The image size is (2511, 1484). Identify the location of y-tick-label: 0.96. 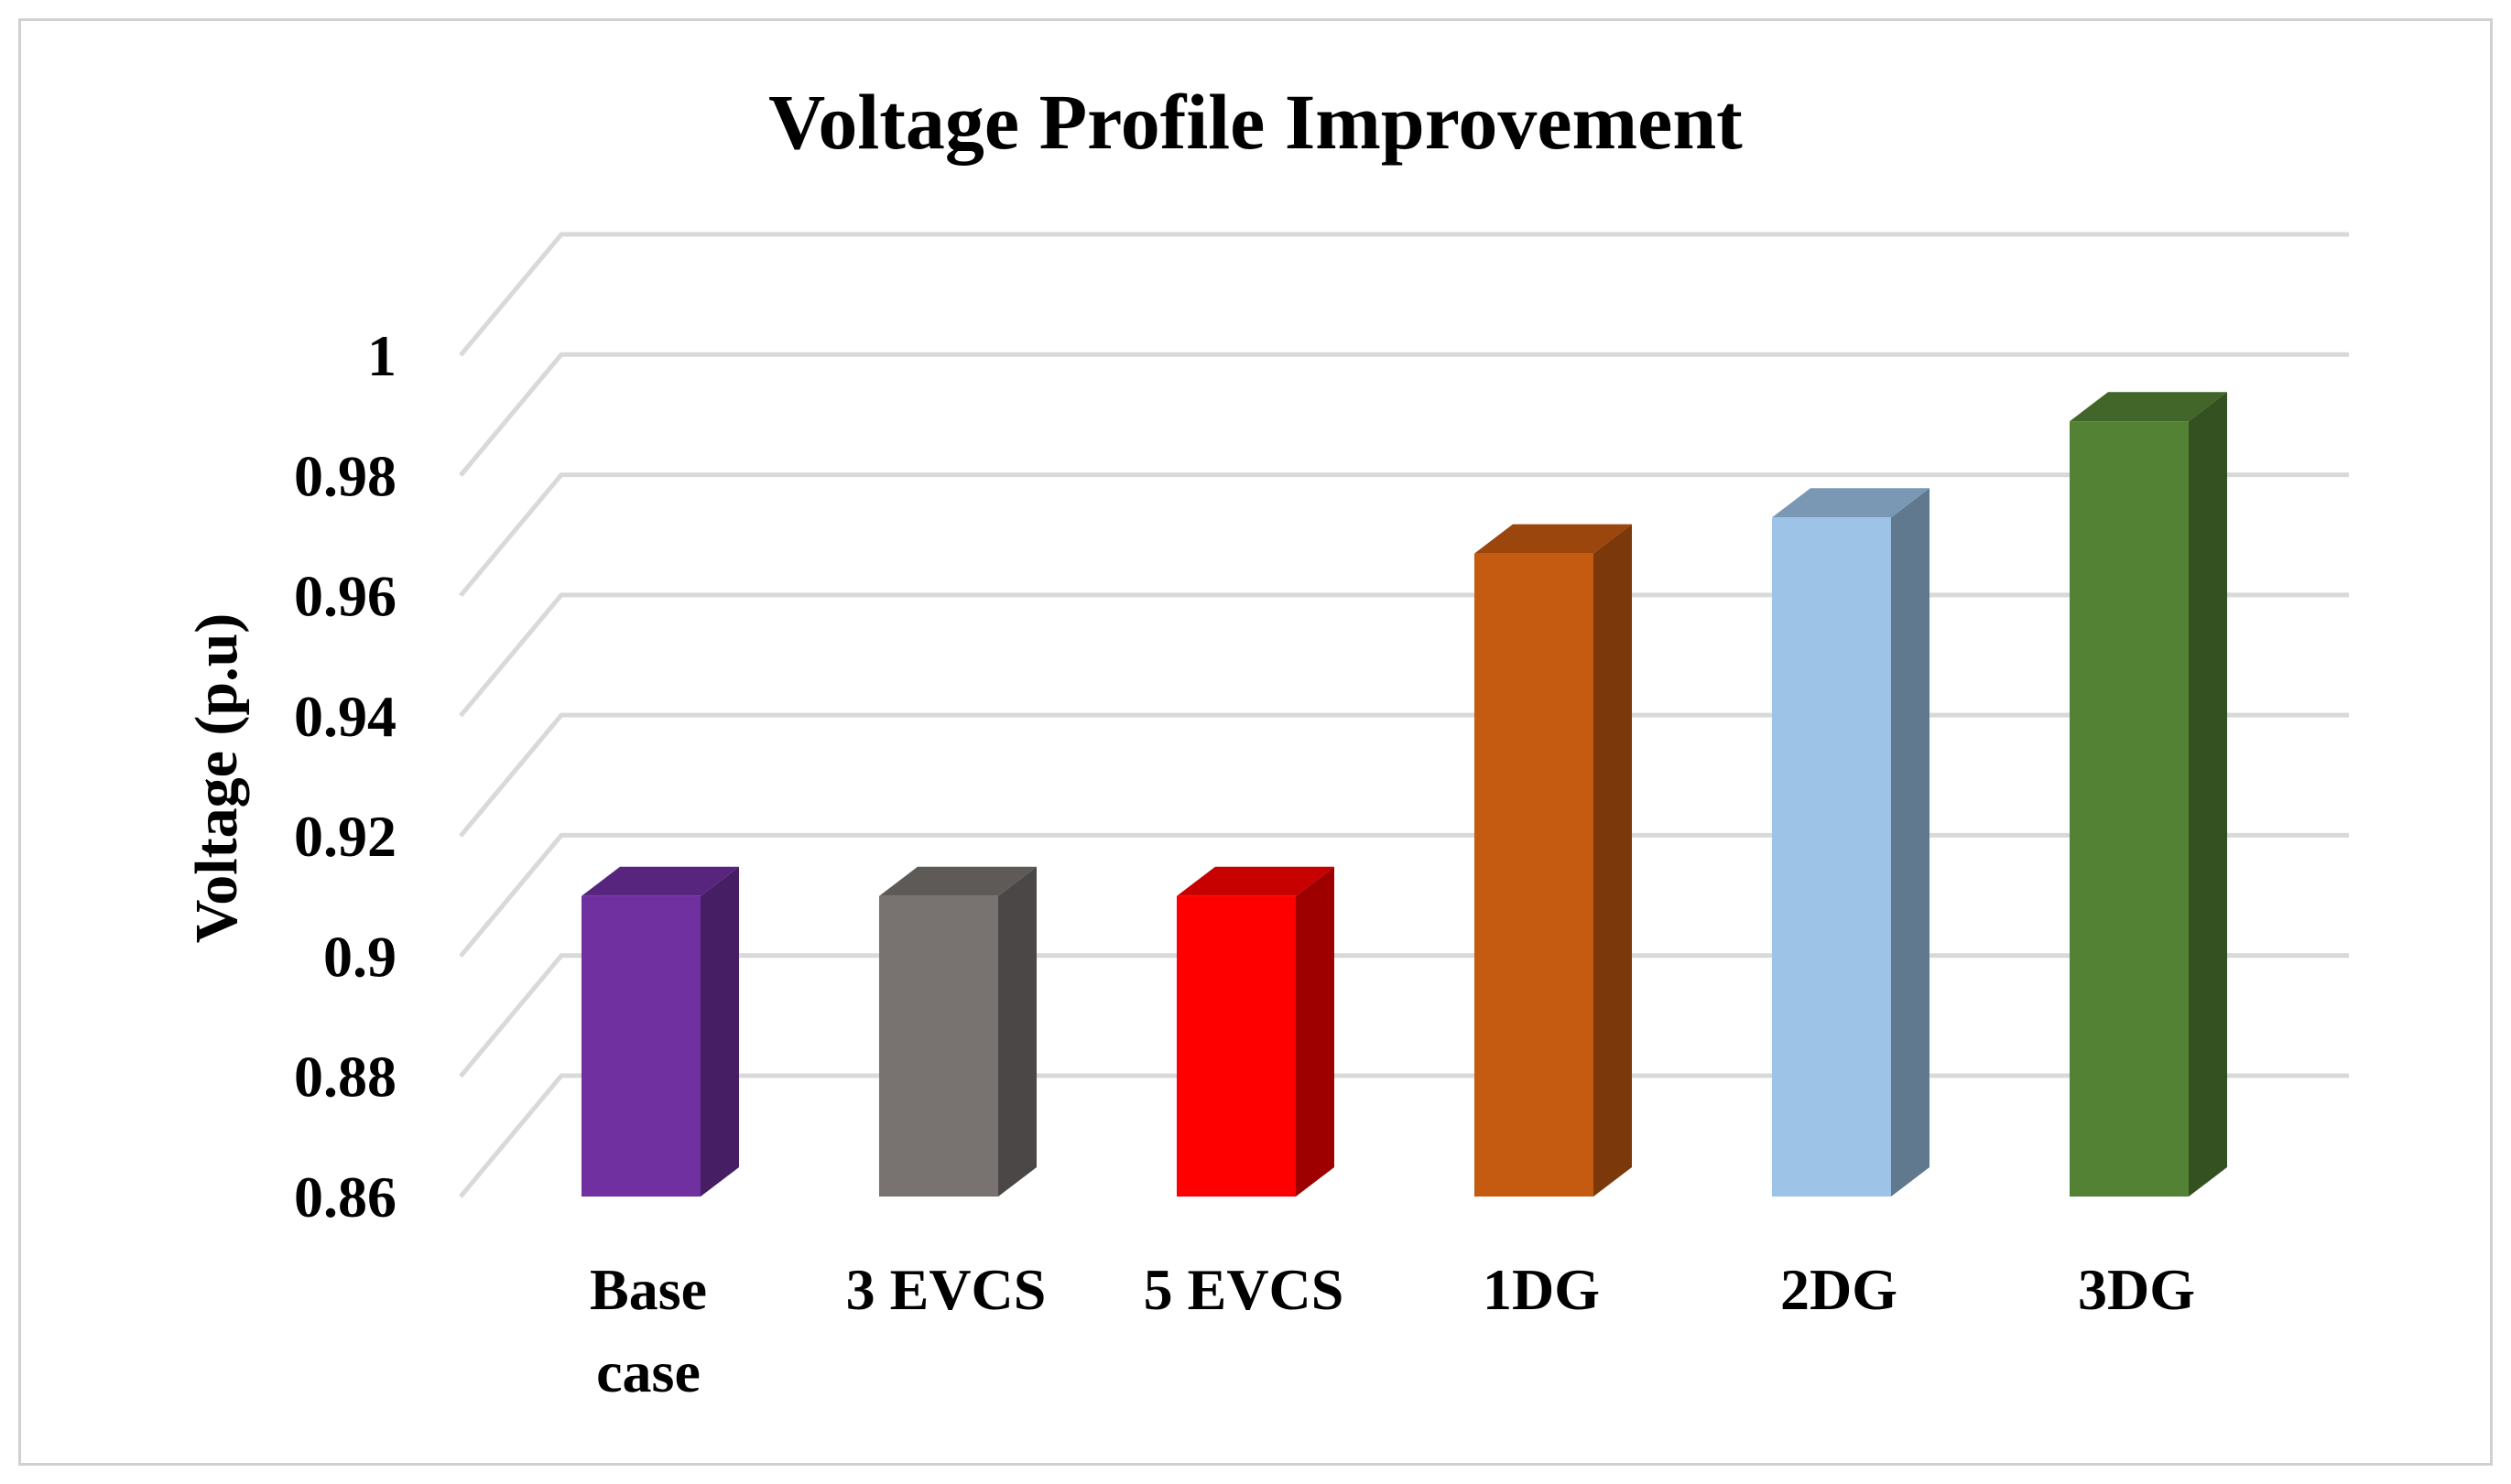
(345, 596).